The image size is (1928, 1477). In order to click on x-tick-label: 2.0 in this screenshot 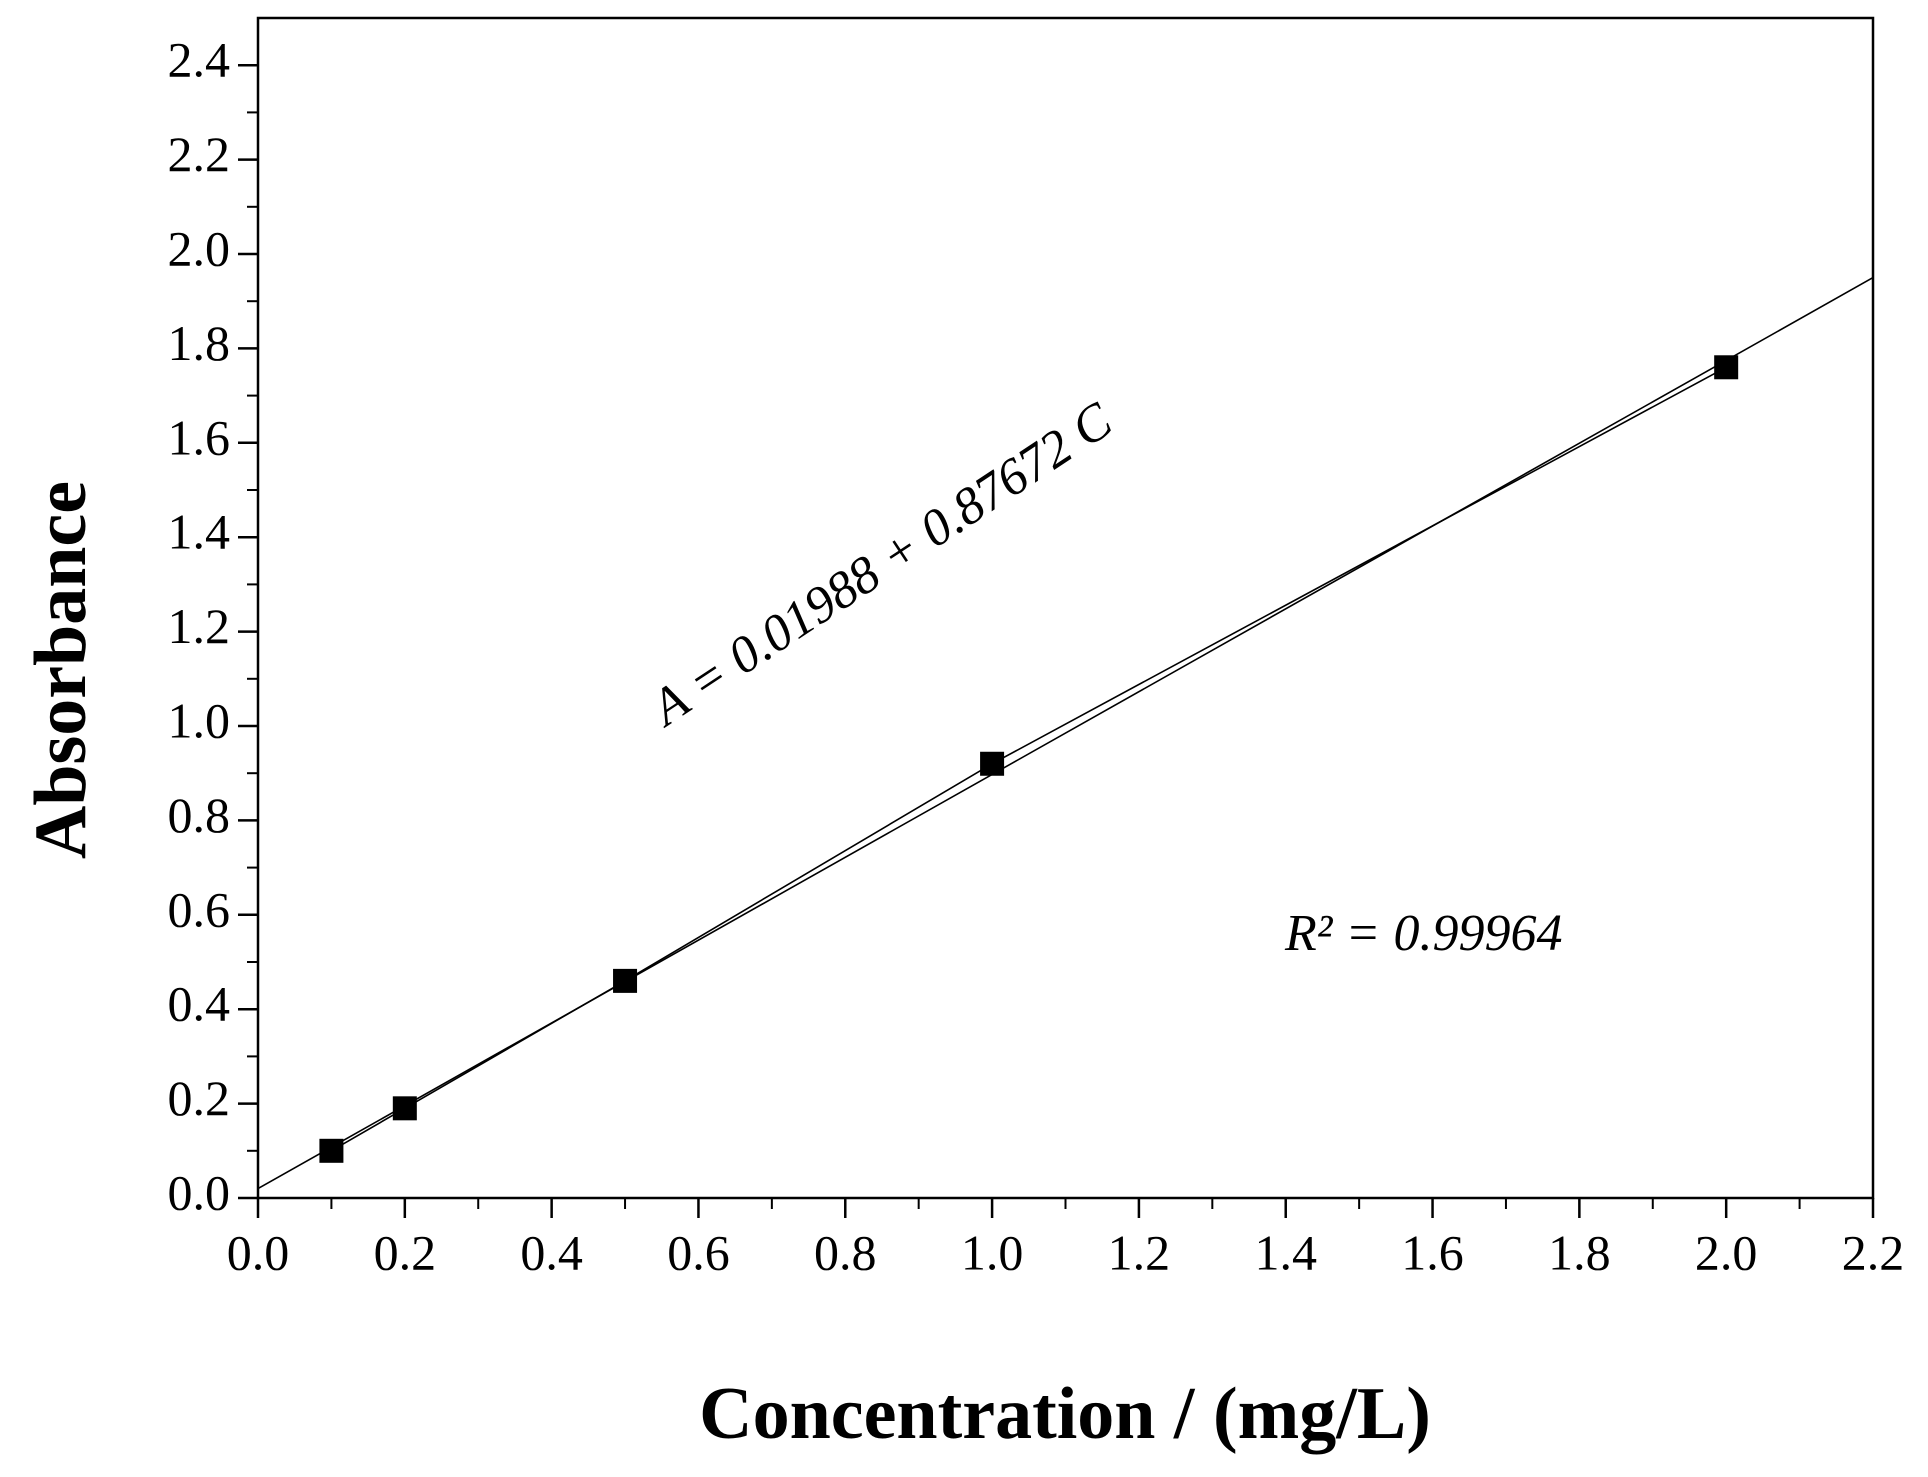, I will do `click(1726, 1252)`.